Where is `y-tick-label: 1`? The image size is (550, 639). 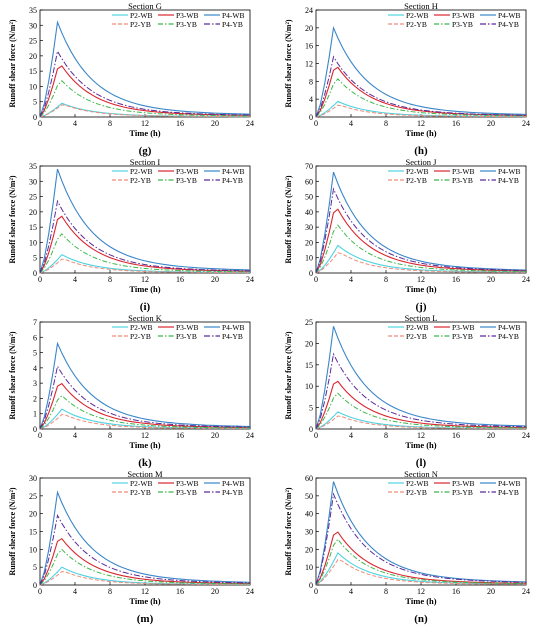 y-tick-label: 1 is located at coordinates (35, 414).